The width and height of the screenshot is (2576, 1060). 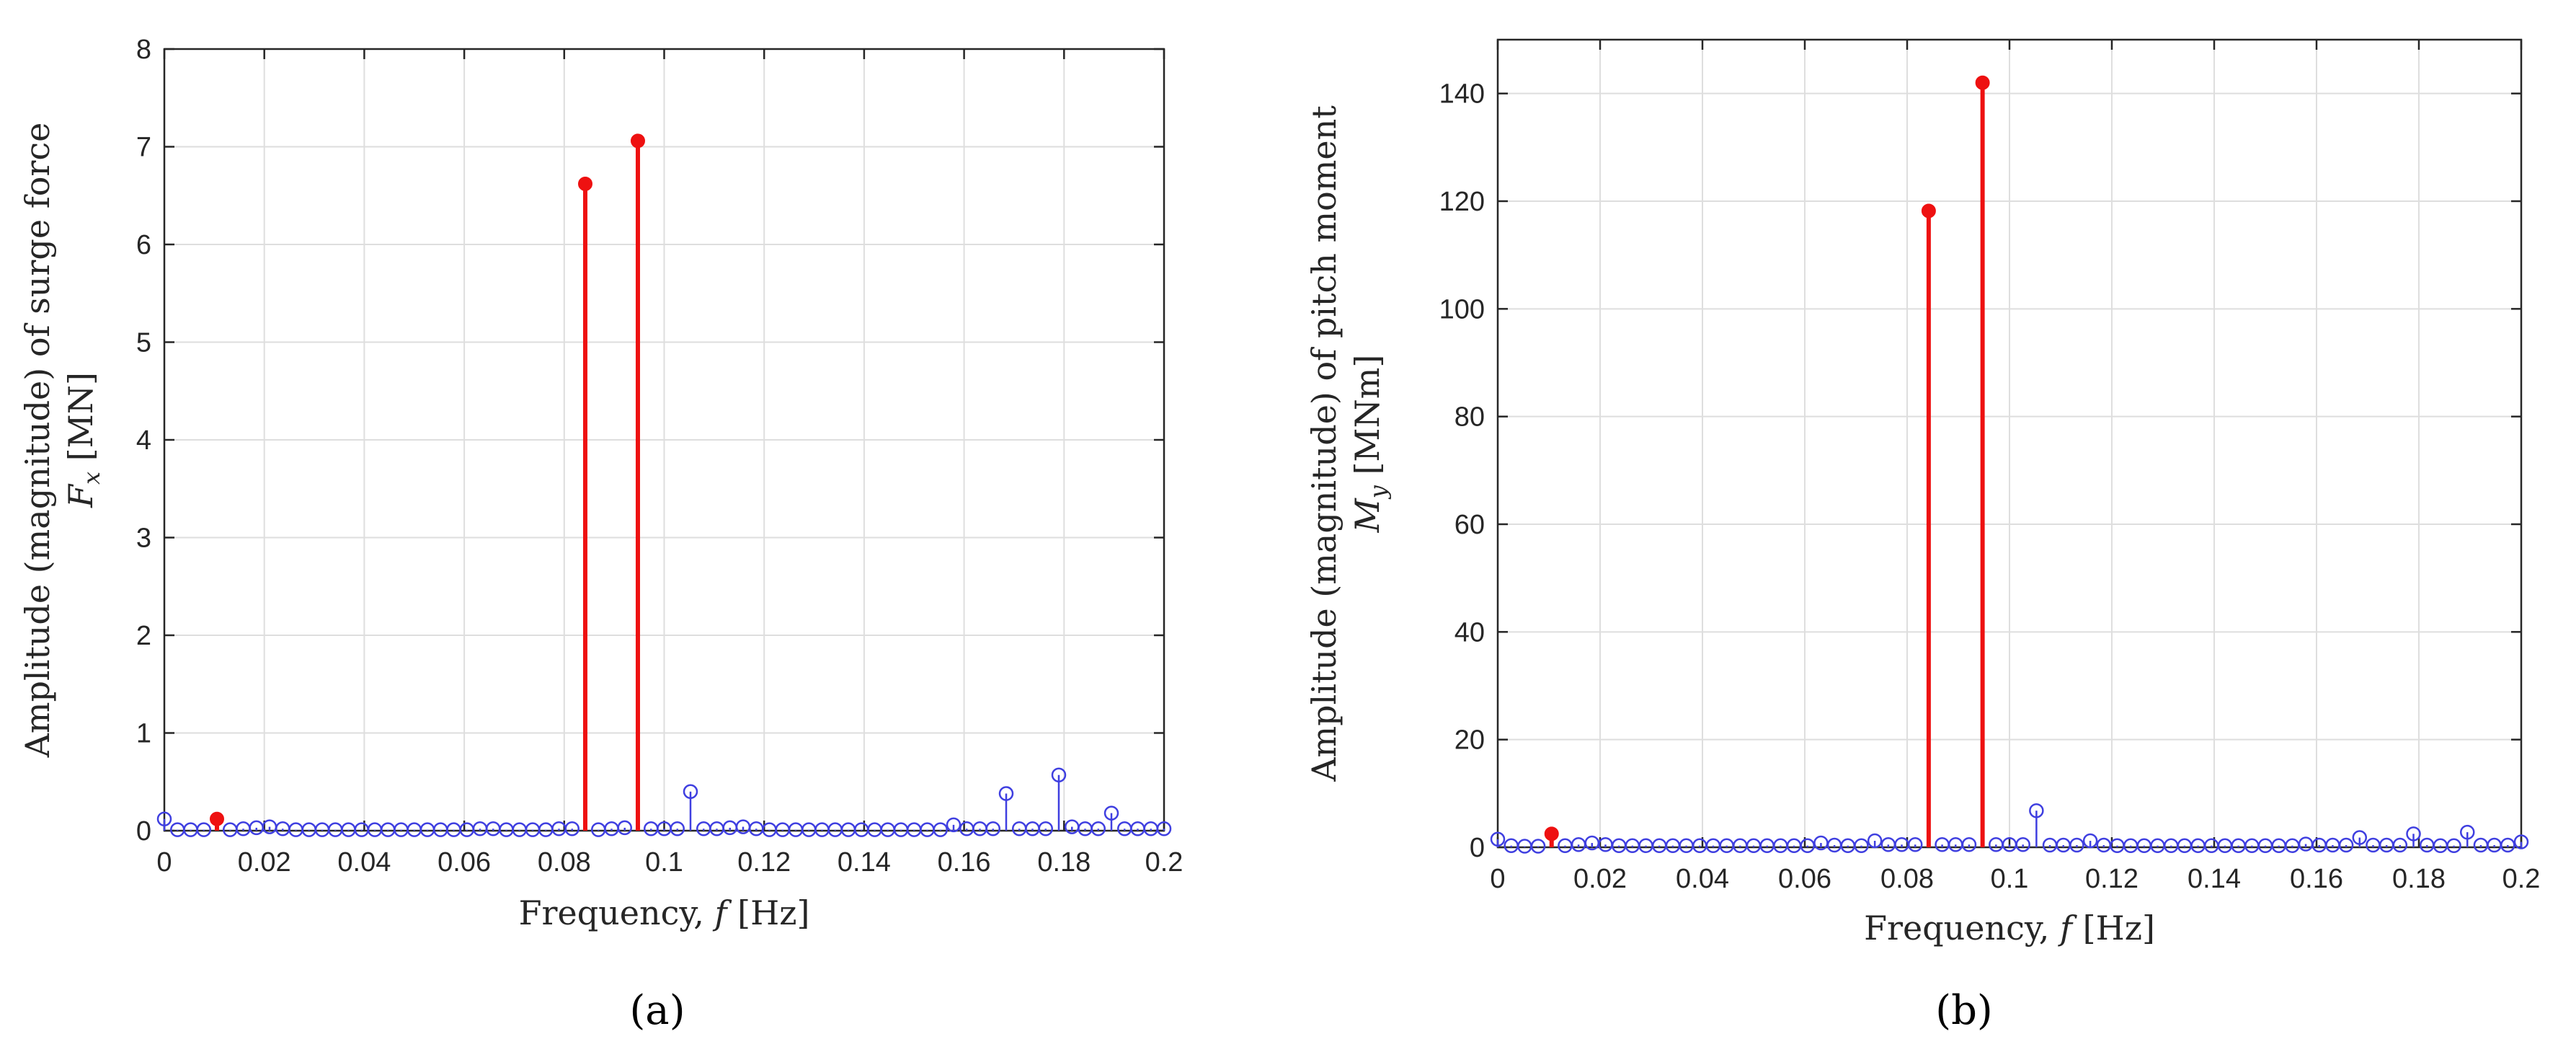 What do you see at coordinates (143, 50) in the screenshot?
I see `y-tick-label: 8` at bounding box center [143, 50].